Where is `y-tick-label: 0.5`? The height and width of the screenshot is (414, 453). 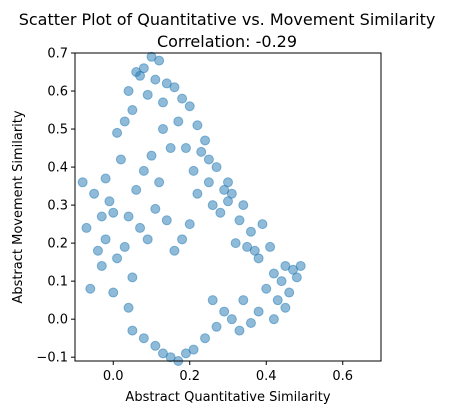
y-tick-label: 0.5 is located at coordinates (57, 130).